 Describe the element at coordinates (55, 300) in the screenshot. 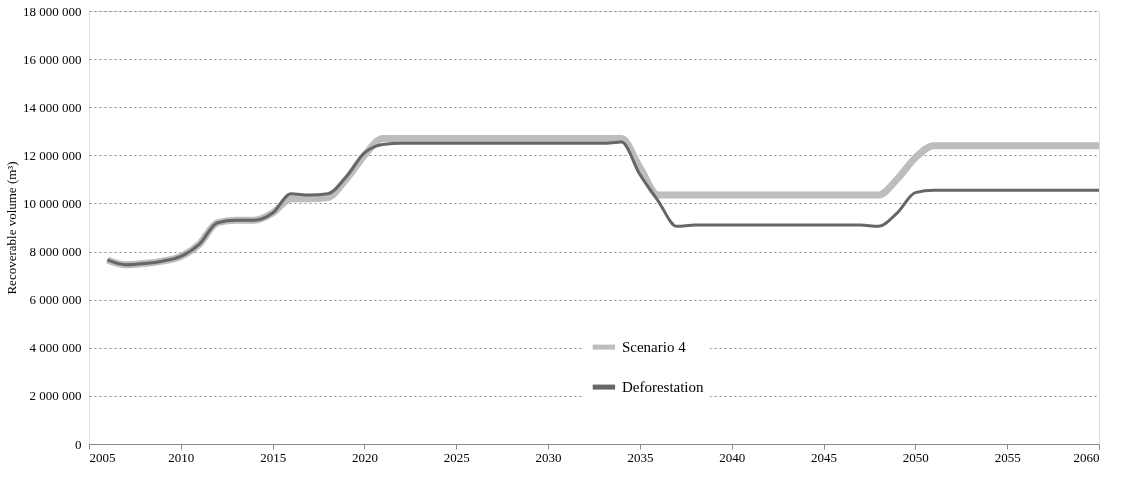

I see `y-tick-label: 6 000 000` at that location.